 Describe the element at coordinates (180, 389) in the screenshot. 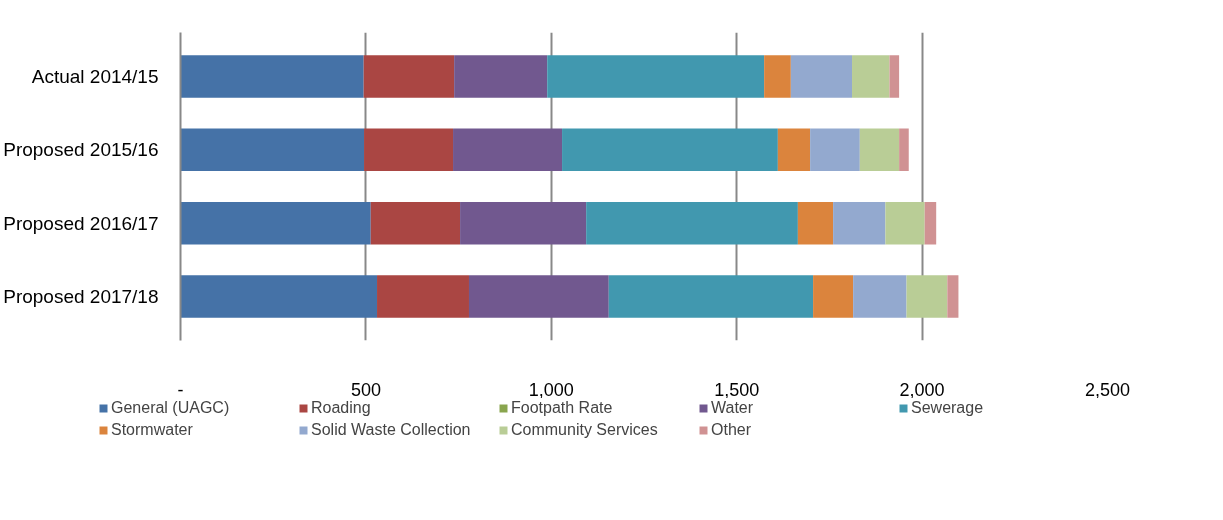

I see `x-tick-label: -` at that location.